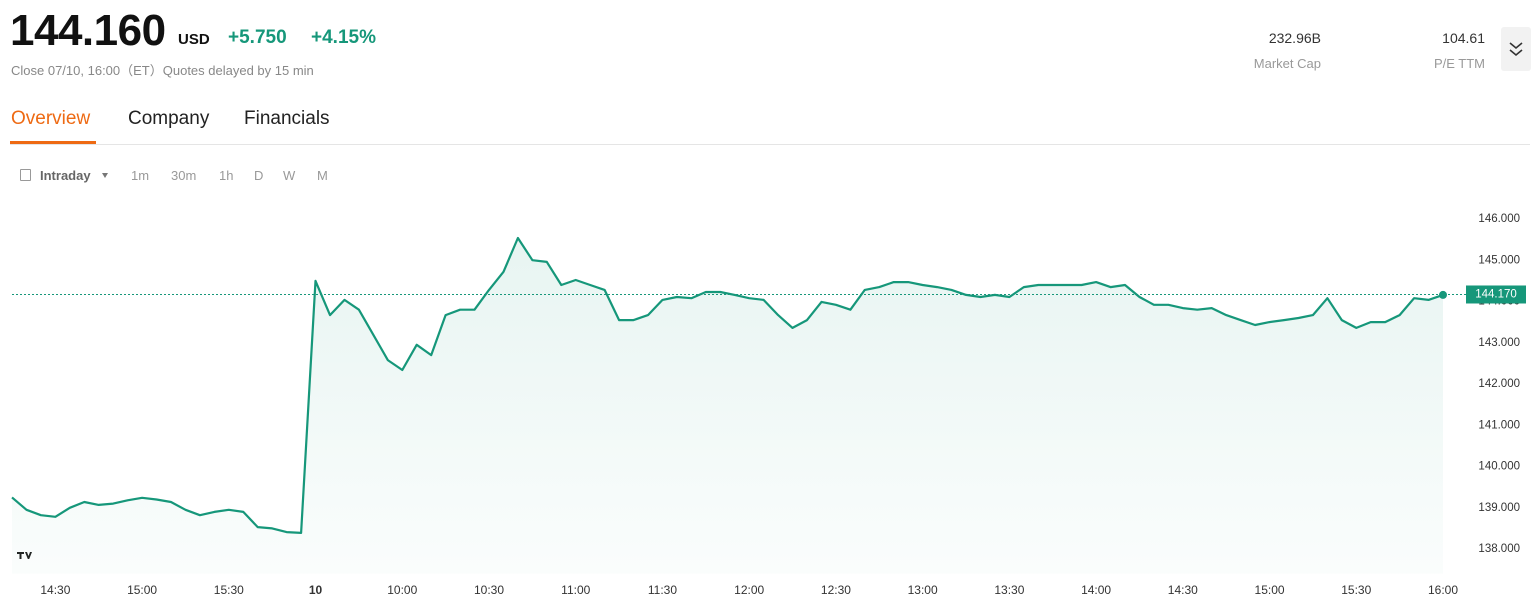  Describe the element at coordinates (51, 118) in the screenshot. I see `tab: Overview` at that location.